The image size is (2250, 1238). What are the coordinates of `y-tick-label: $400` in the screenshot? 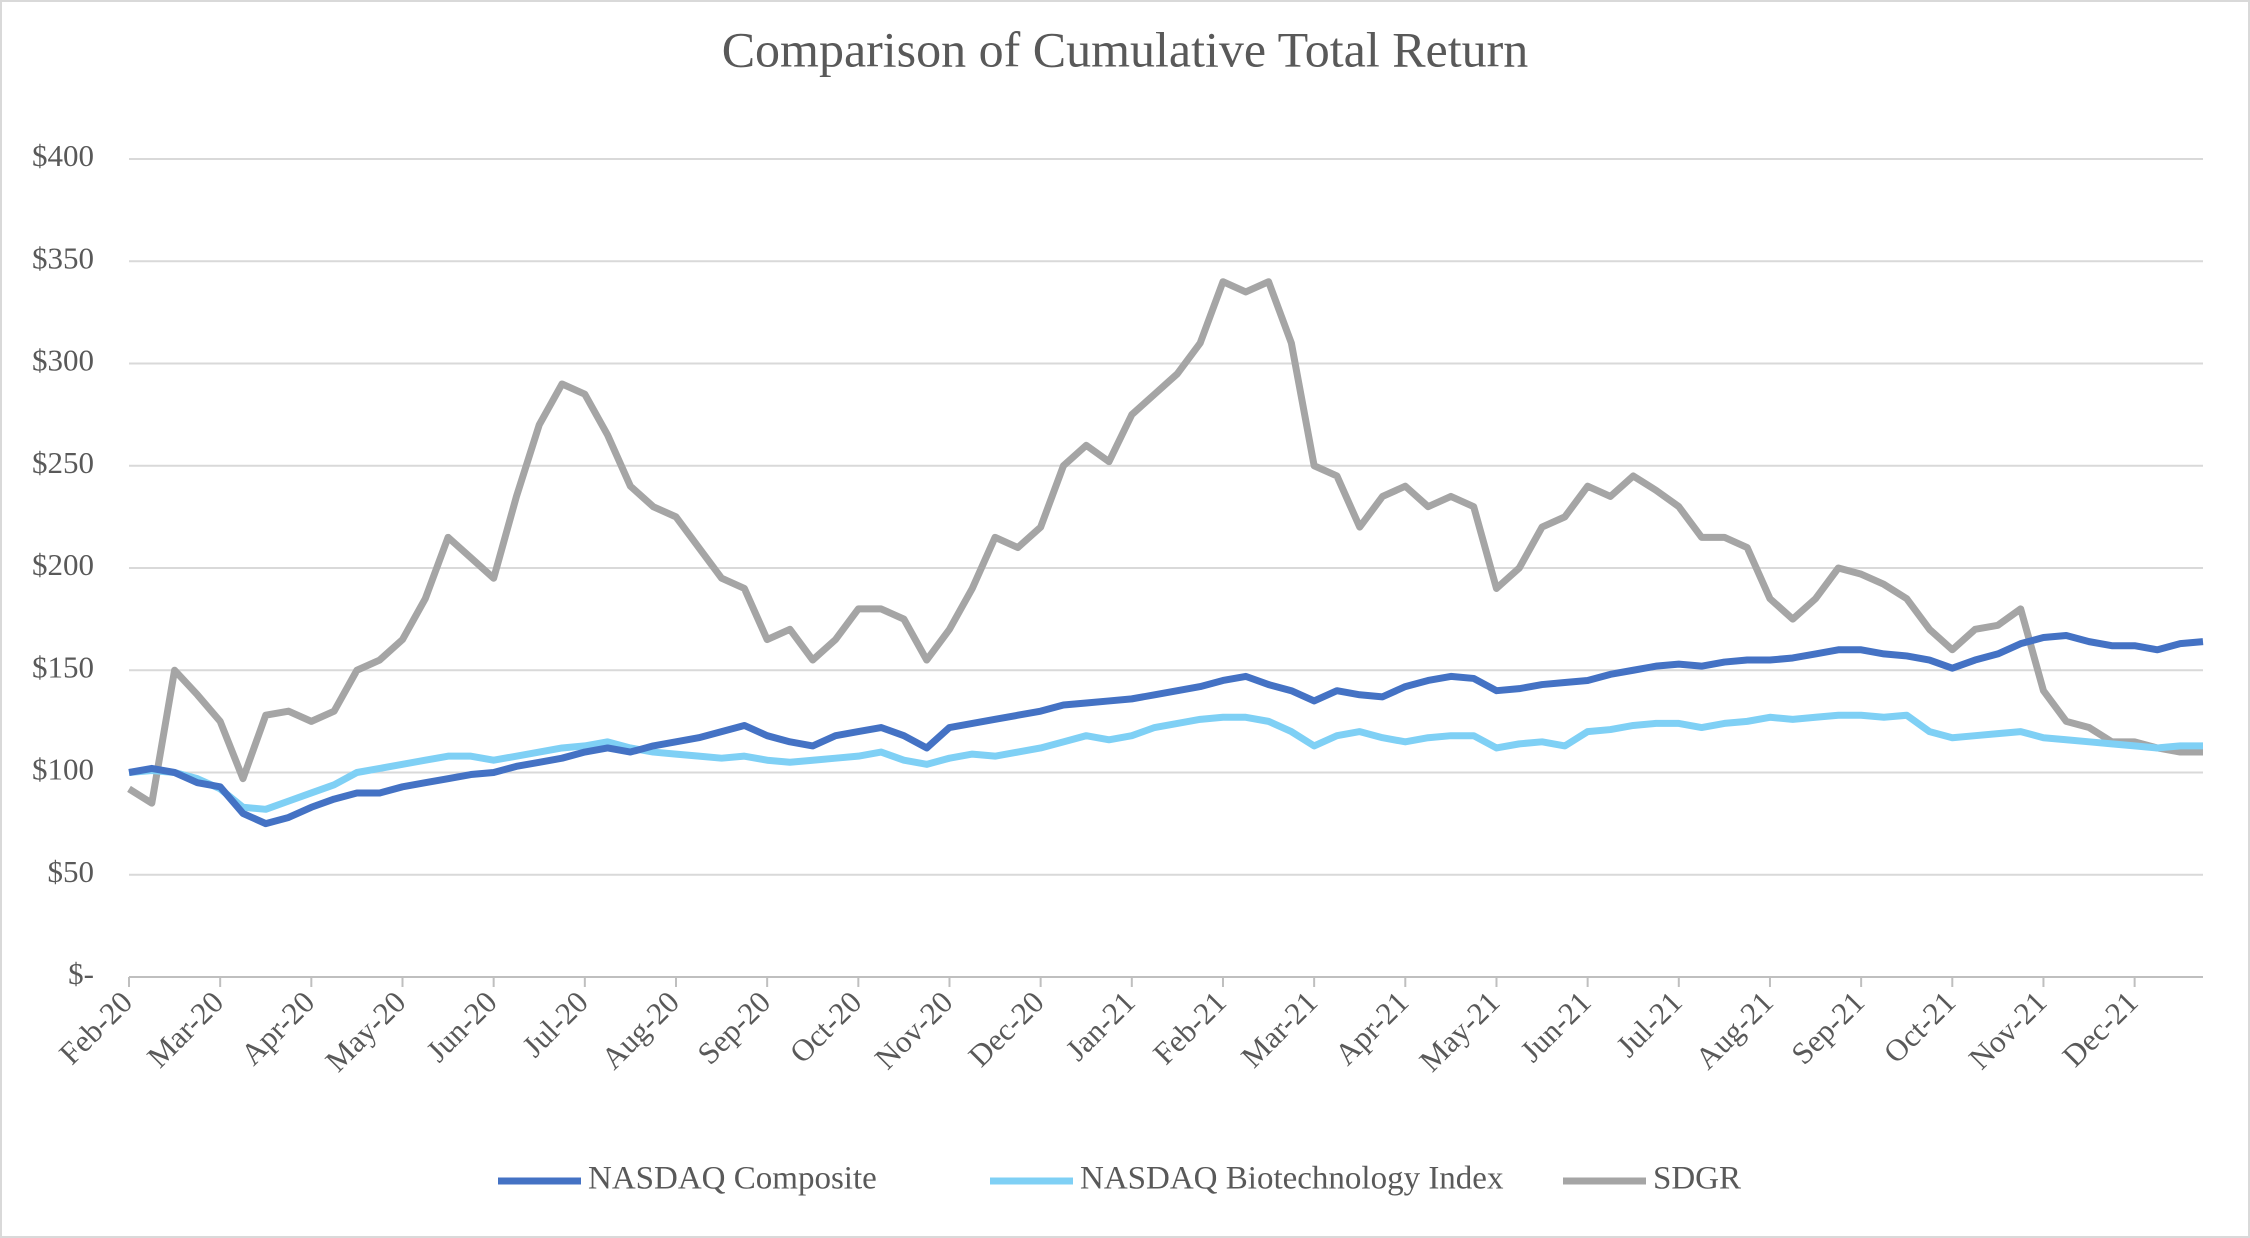 It's located at (63, 155).